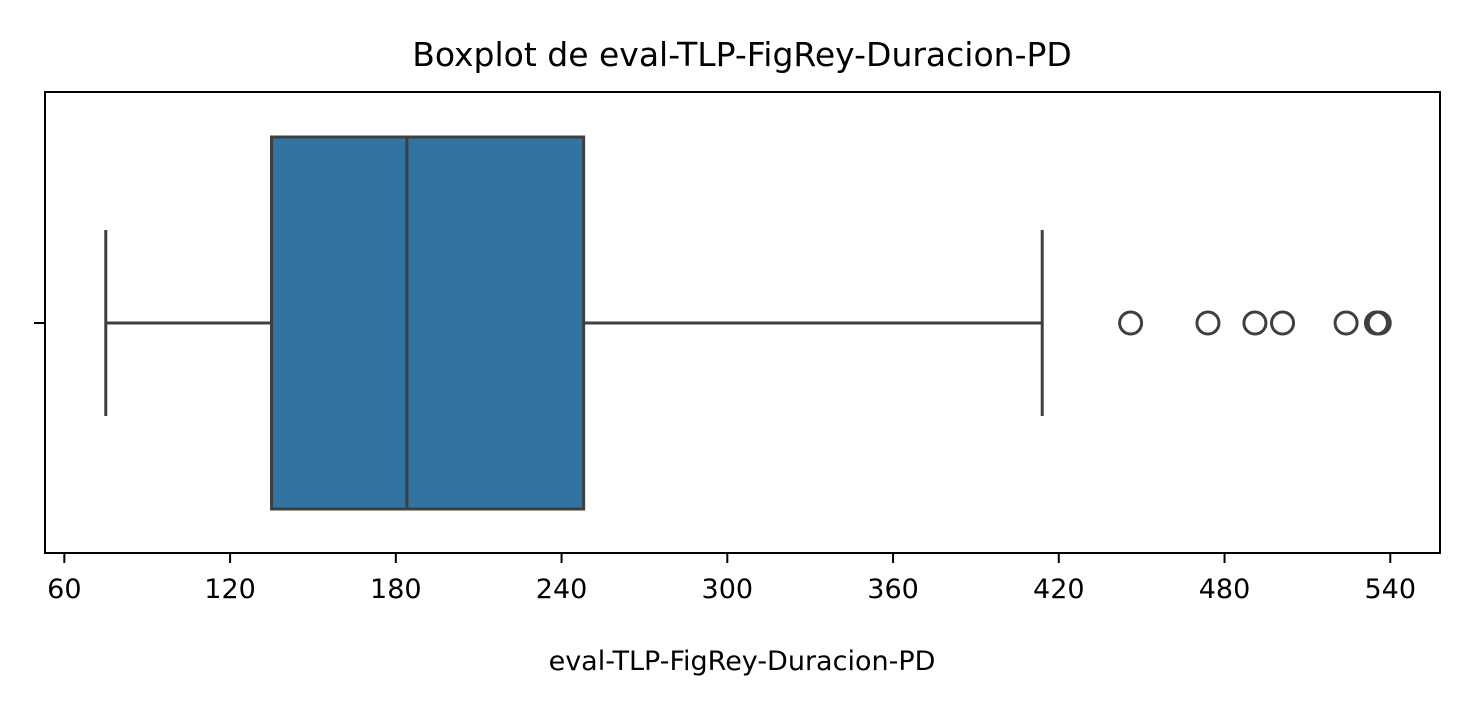 Image resolution: width=1469 pixels, height=710 pixels. I want to click on x-tick-label: 540, so click(1391, 589).